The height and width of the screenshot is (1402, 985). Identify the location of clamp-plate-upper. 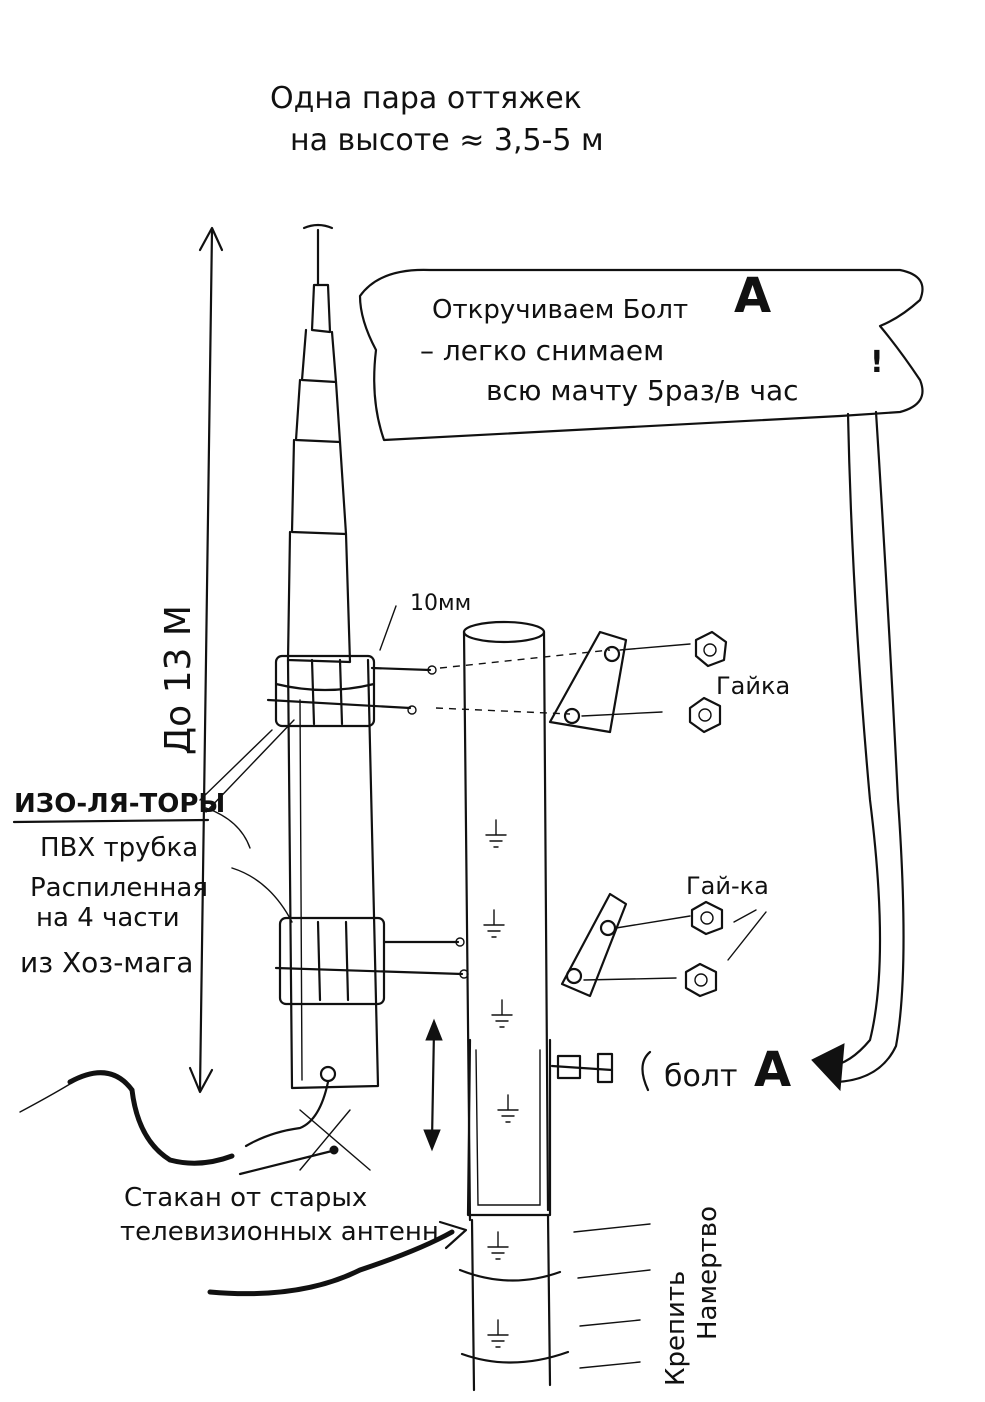
(619, 682).